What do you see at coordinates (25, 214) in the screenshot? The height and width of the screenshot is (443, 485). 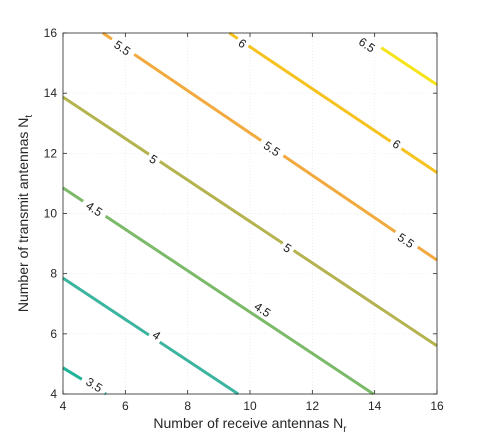 I see `y-axis-label: Number of transmit antennas Nt` at bounding box center [25, 214].